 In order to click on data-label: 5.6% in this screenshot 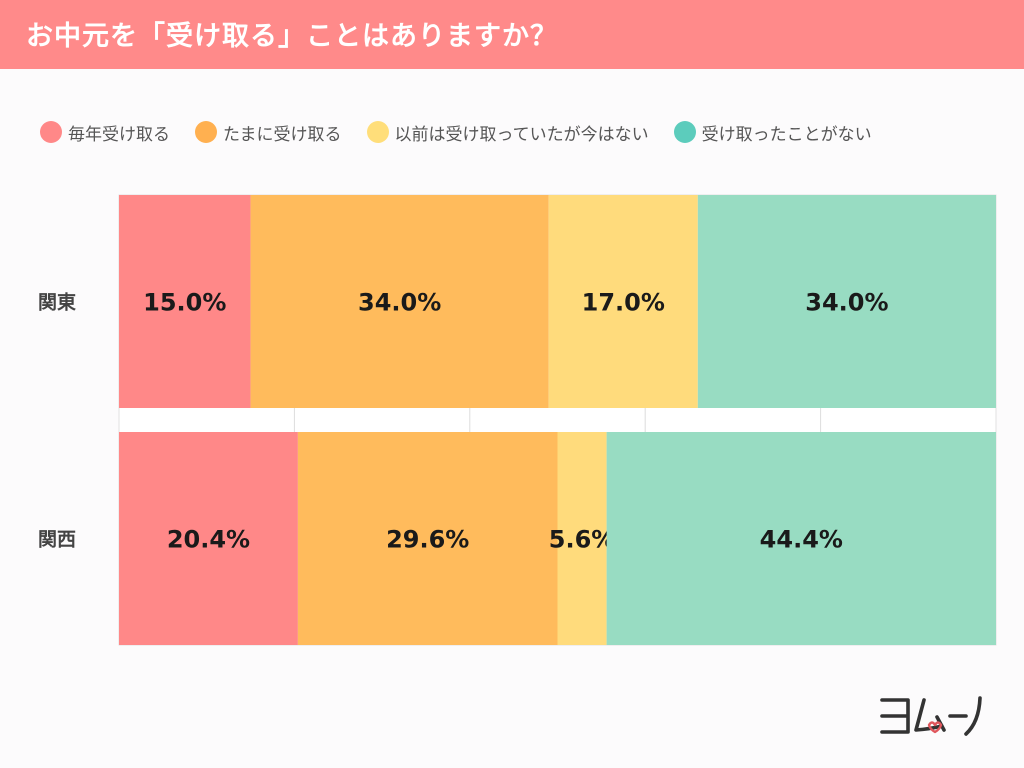, I will do `click(582, 540)`.